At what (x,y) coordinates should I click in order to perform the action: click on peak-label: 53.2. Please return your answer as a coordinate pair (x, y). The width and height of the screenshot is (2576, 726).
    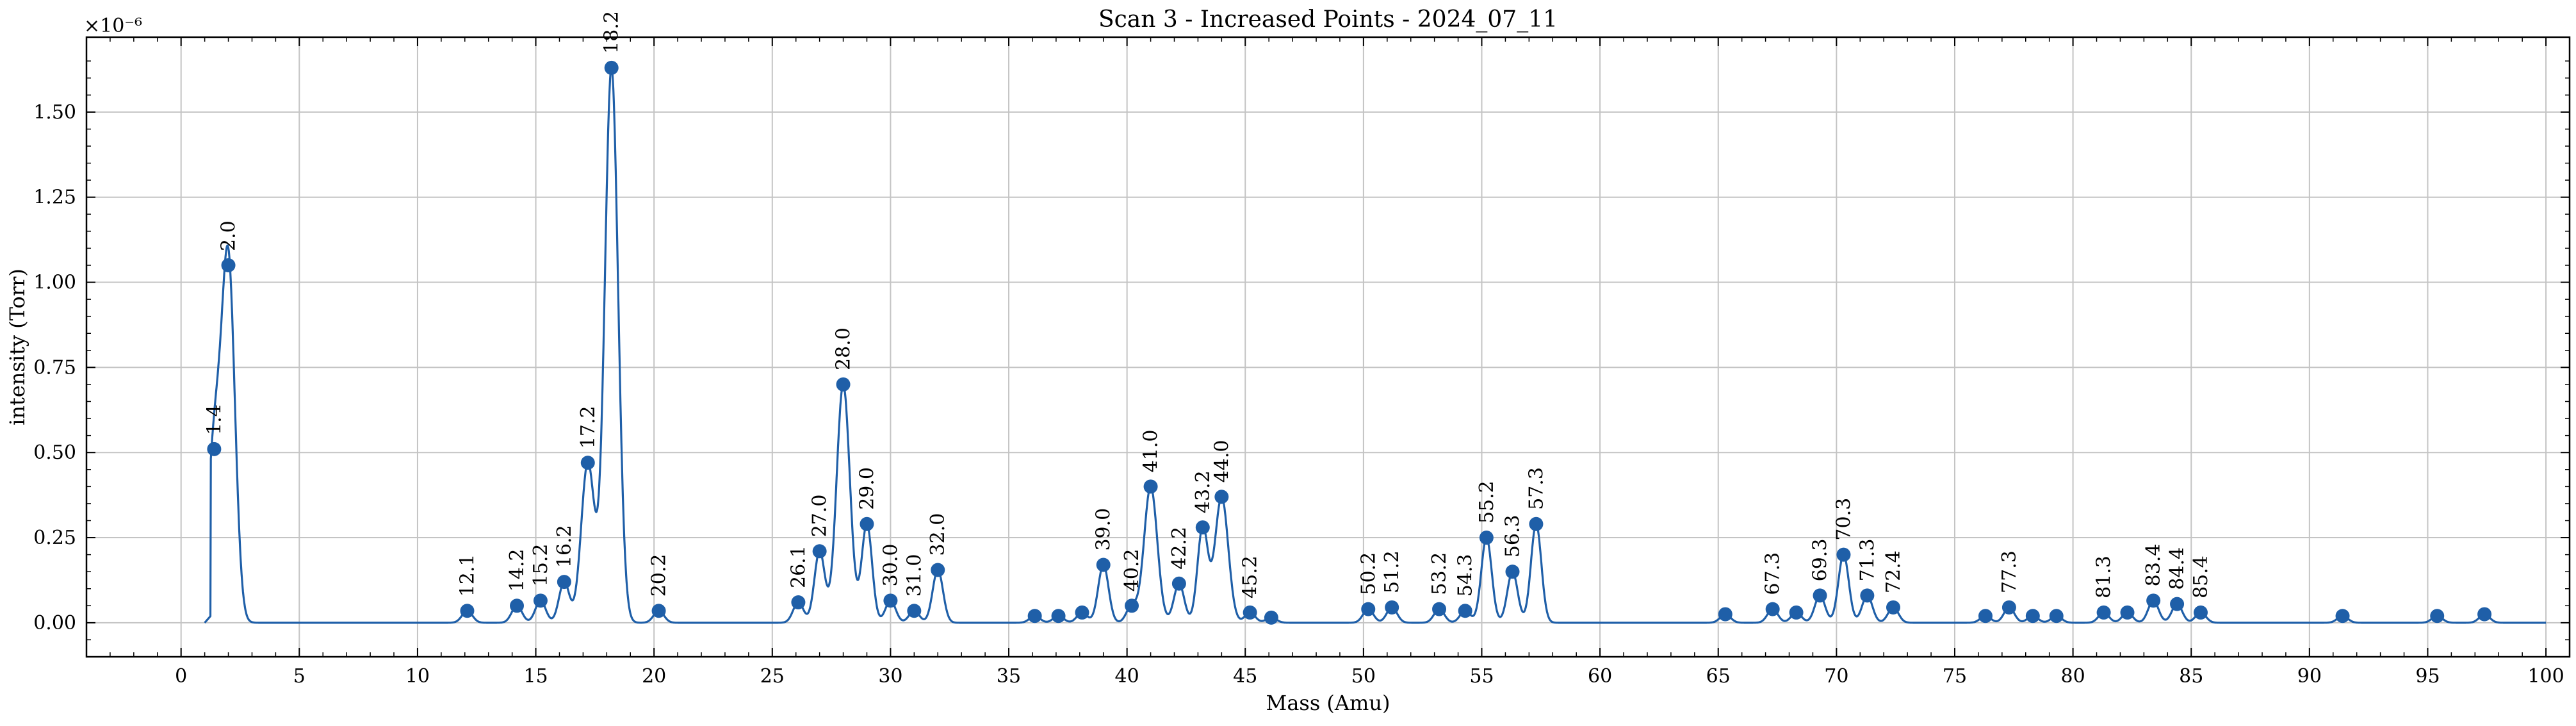
    Looking at the image, I should click on (1439, 573).